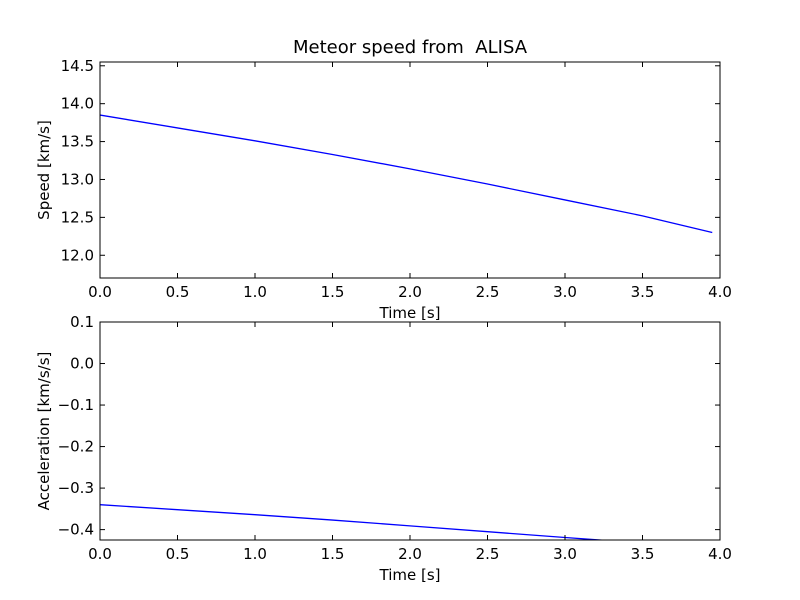 This screenshot has height=600, width=800. Describe the element at coordinates (488, 554) in the screenshot. I see `acceleration-x-tick-label: 2.5` at that location.